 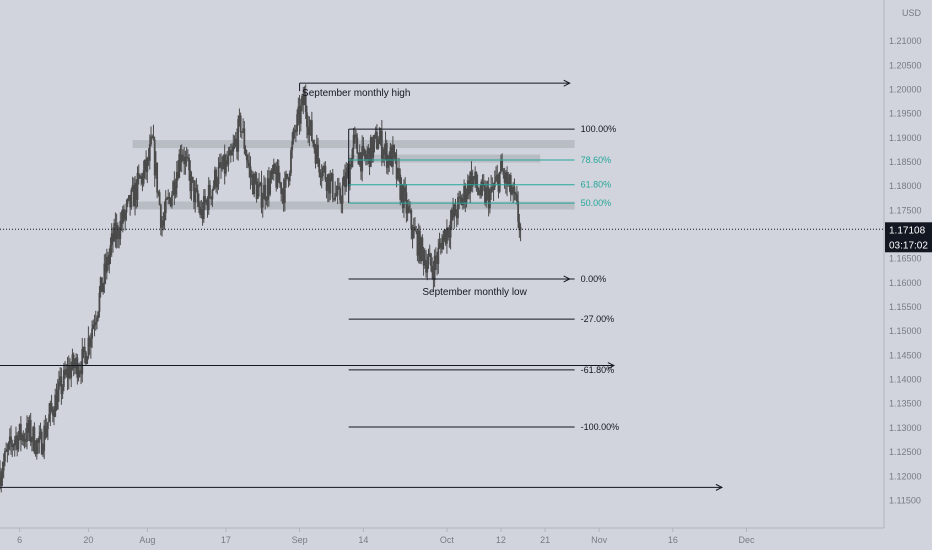 What do you see at coordinates (905, 186) in the screenshot?
I see `y-tick-label: 1.18000` at bounding box center [905, 186].